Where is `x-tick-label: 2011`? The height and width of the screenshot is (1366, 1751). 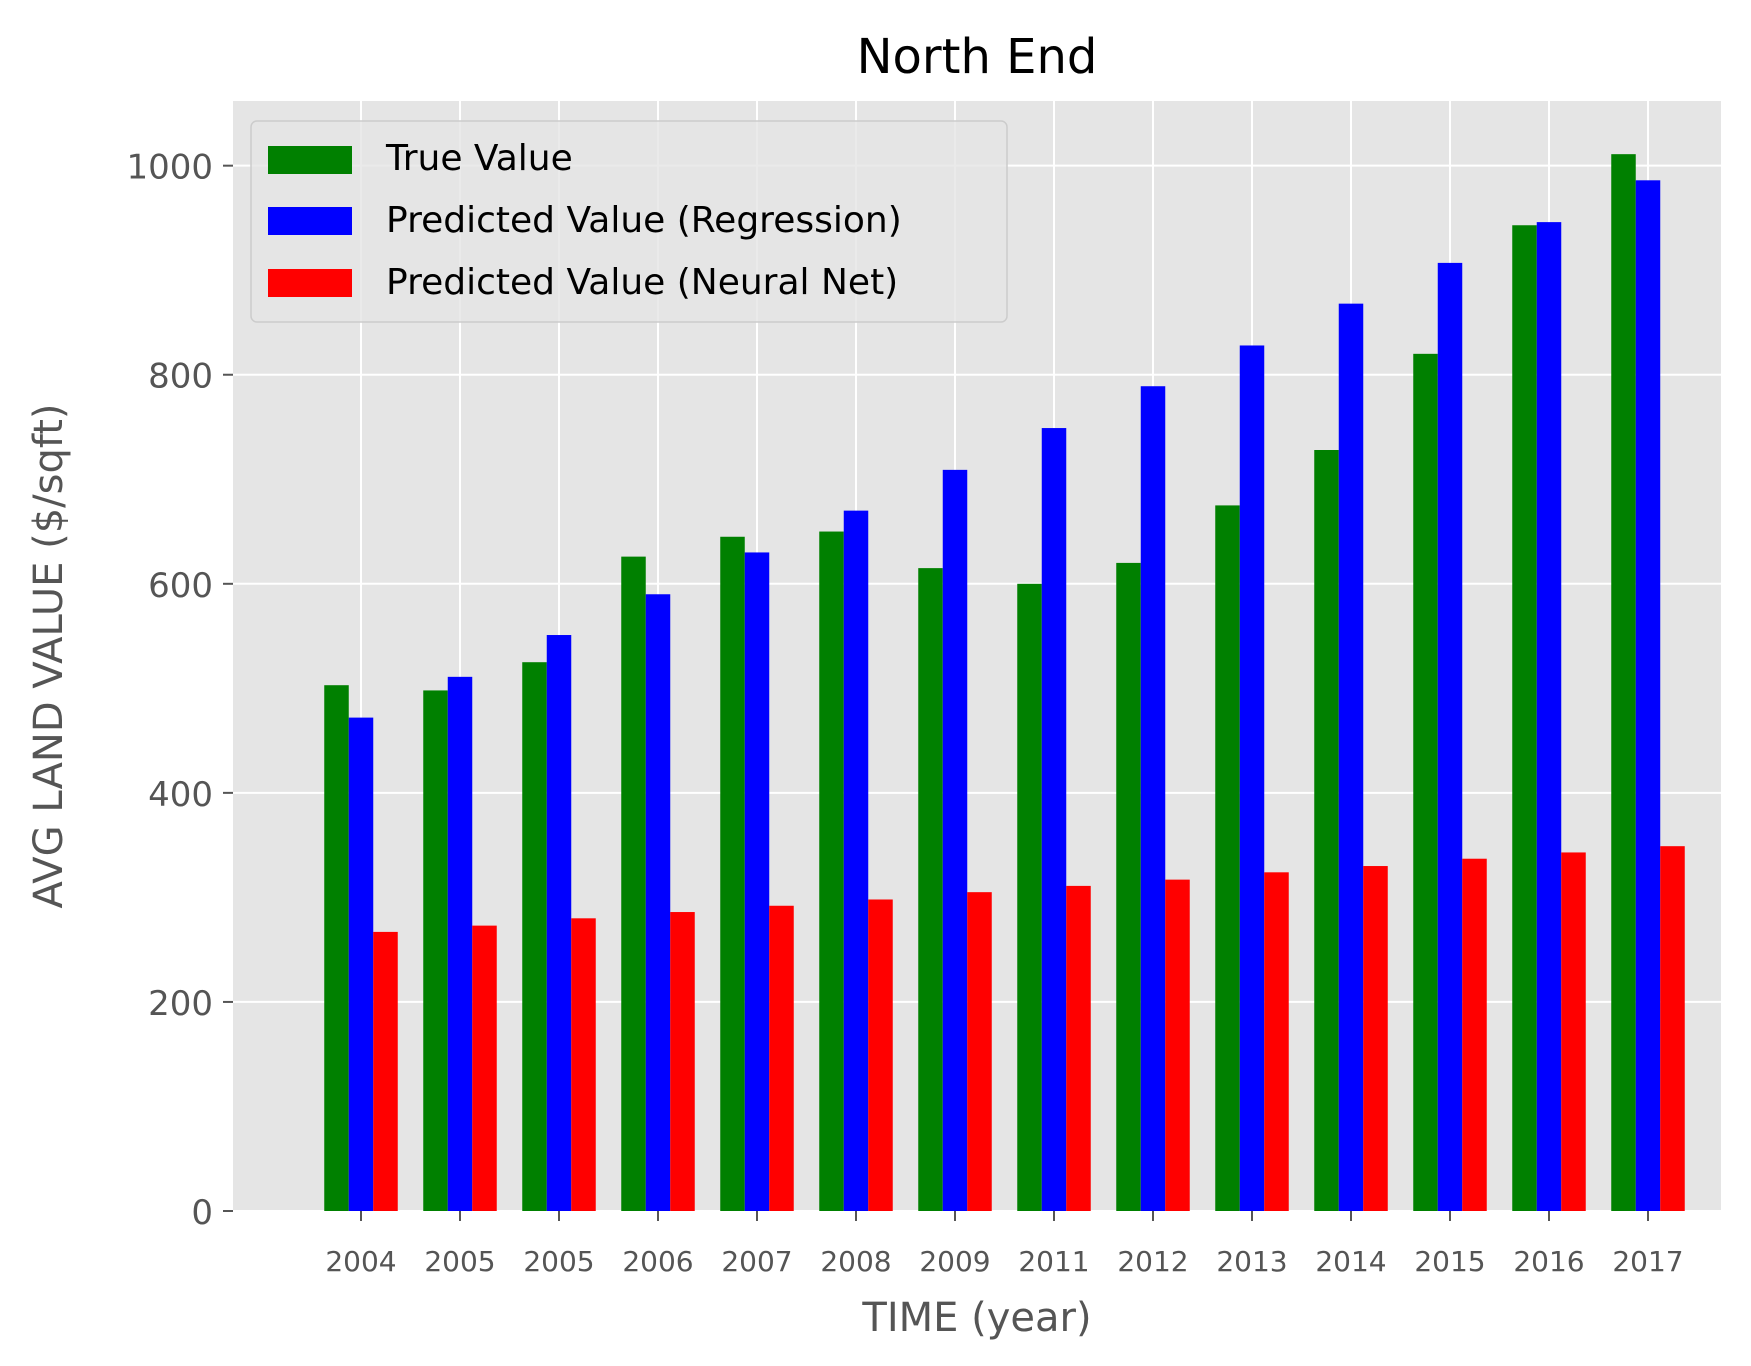
x-tick-label: 2011 is located at coordinates (1053, 1261).